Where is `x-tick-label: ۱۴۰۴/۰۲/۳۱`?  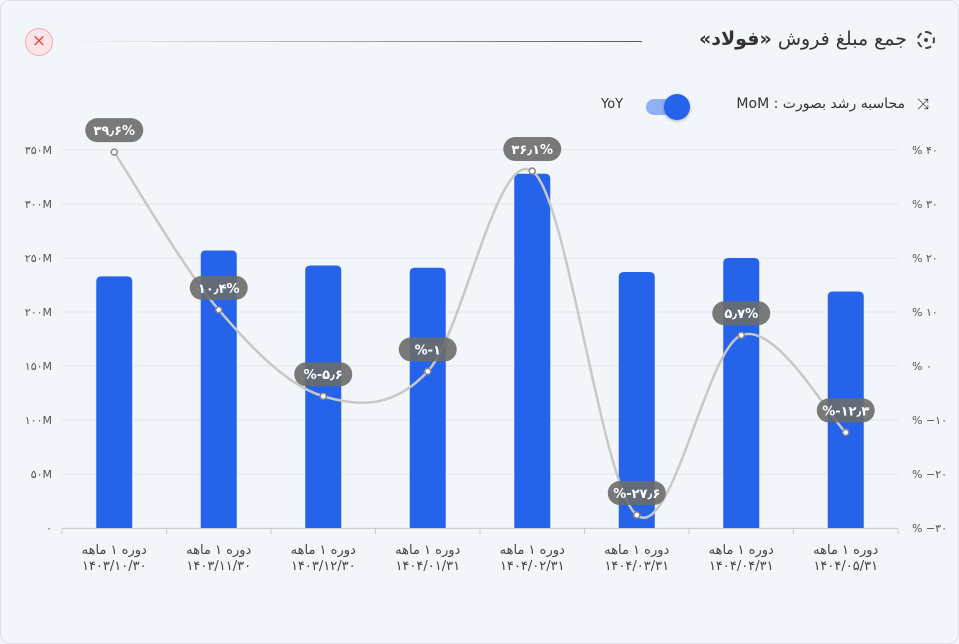
x-tick-label: ۱۴۰۴/۰۲/۳۱ is located at coordinates (532, 566).